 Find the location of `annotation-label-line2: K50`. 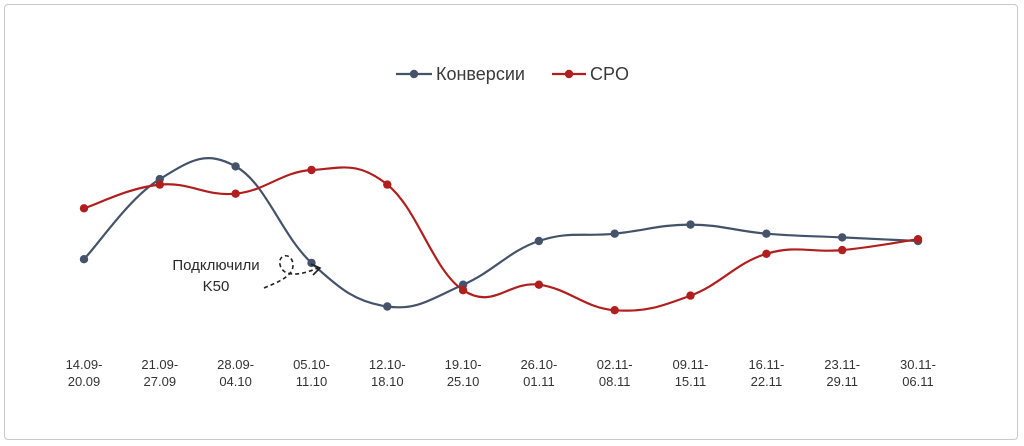

annotation-label-line2: K50 is located at coordinates (216, 286).